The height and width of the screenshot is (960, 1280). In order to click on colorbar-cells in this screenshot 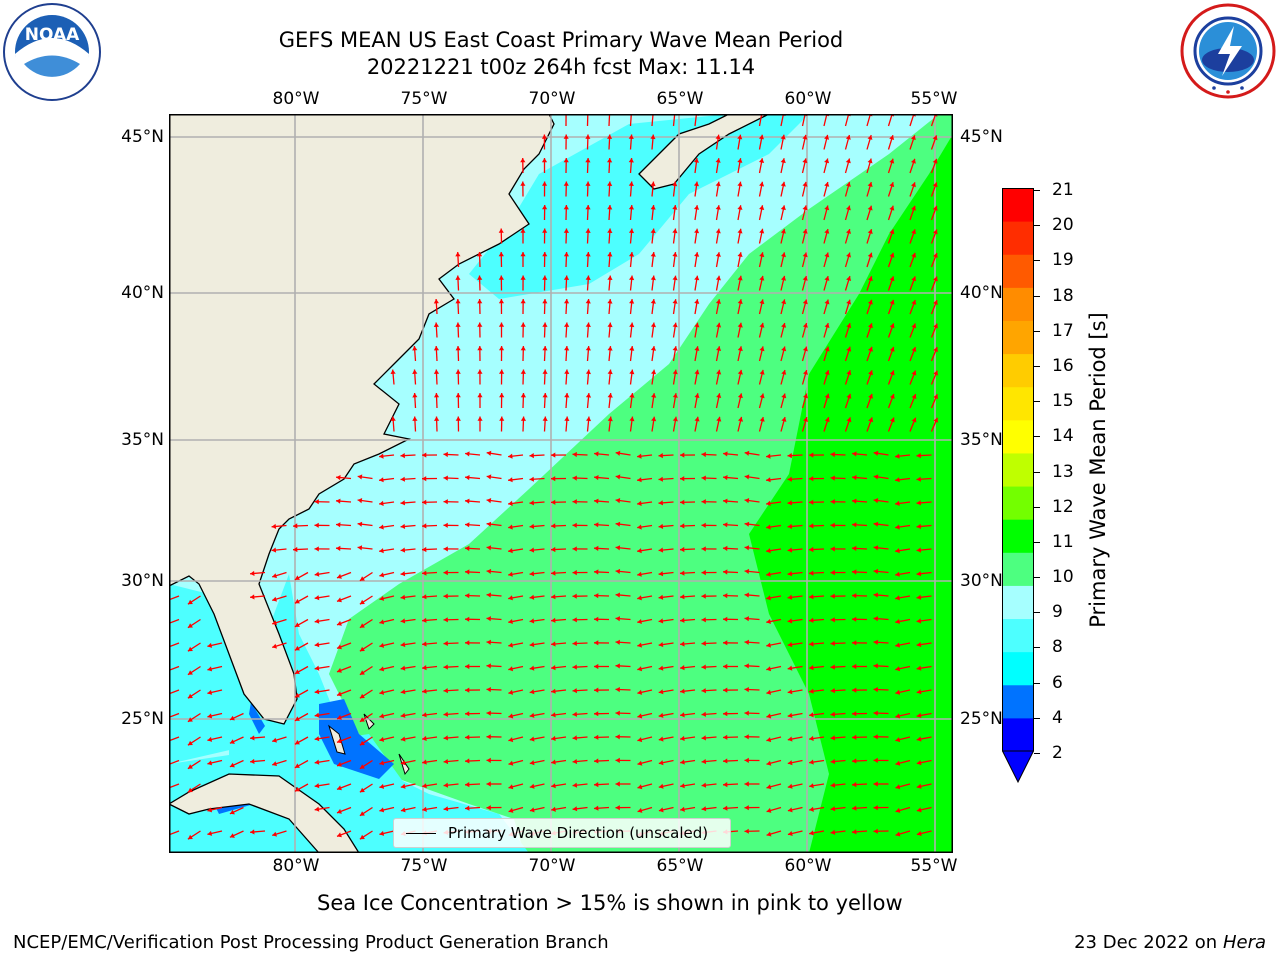, I will do `click(1018, 470)`.